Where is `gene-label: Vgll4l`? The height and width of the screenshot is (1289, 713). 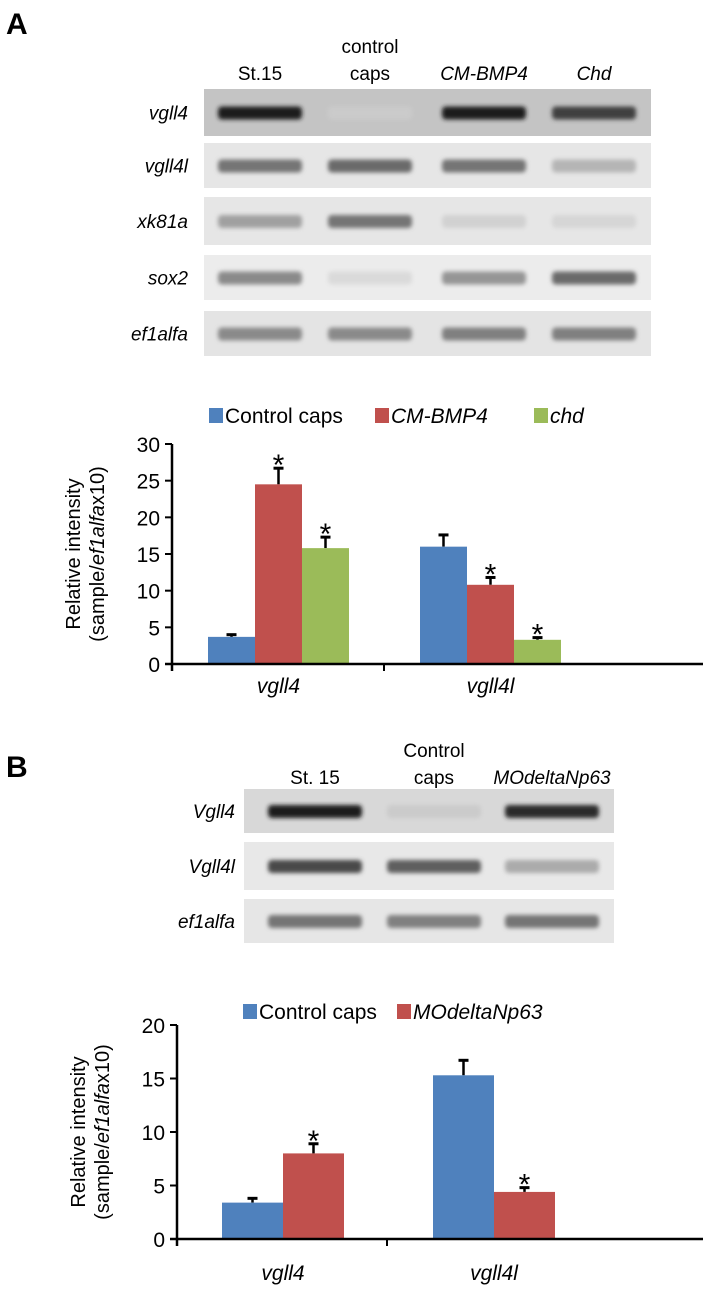
gene-label: Vgll4l is located at coordinates (212, 867).